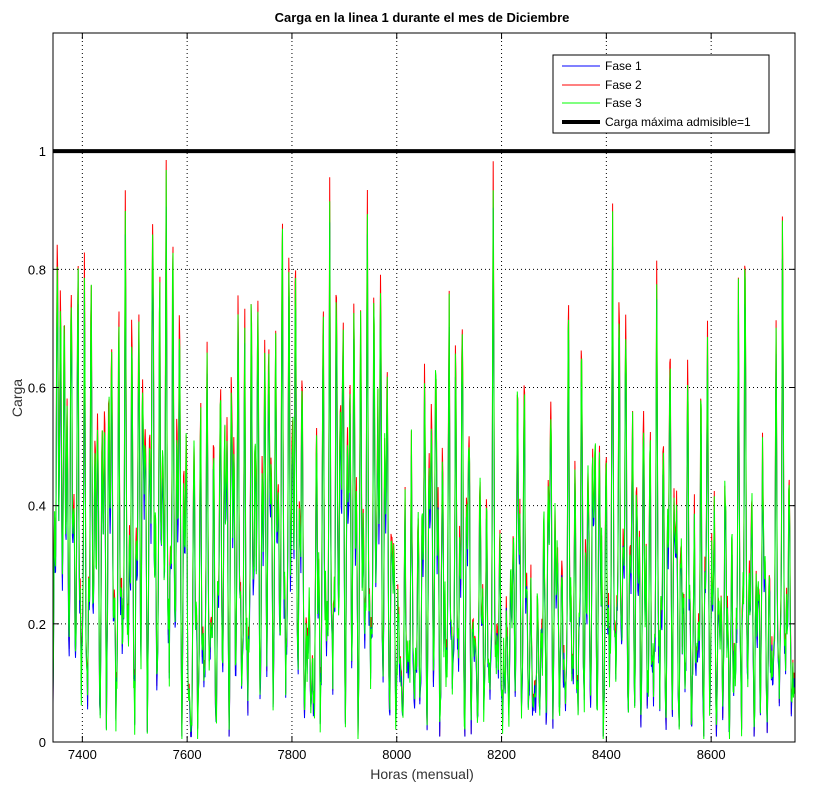  Describe the element at coordinates (187, 754) in the screenshot. I see `x-tick-label-1: 7600` at that location.